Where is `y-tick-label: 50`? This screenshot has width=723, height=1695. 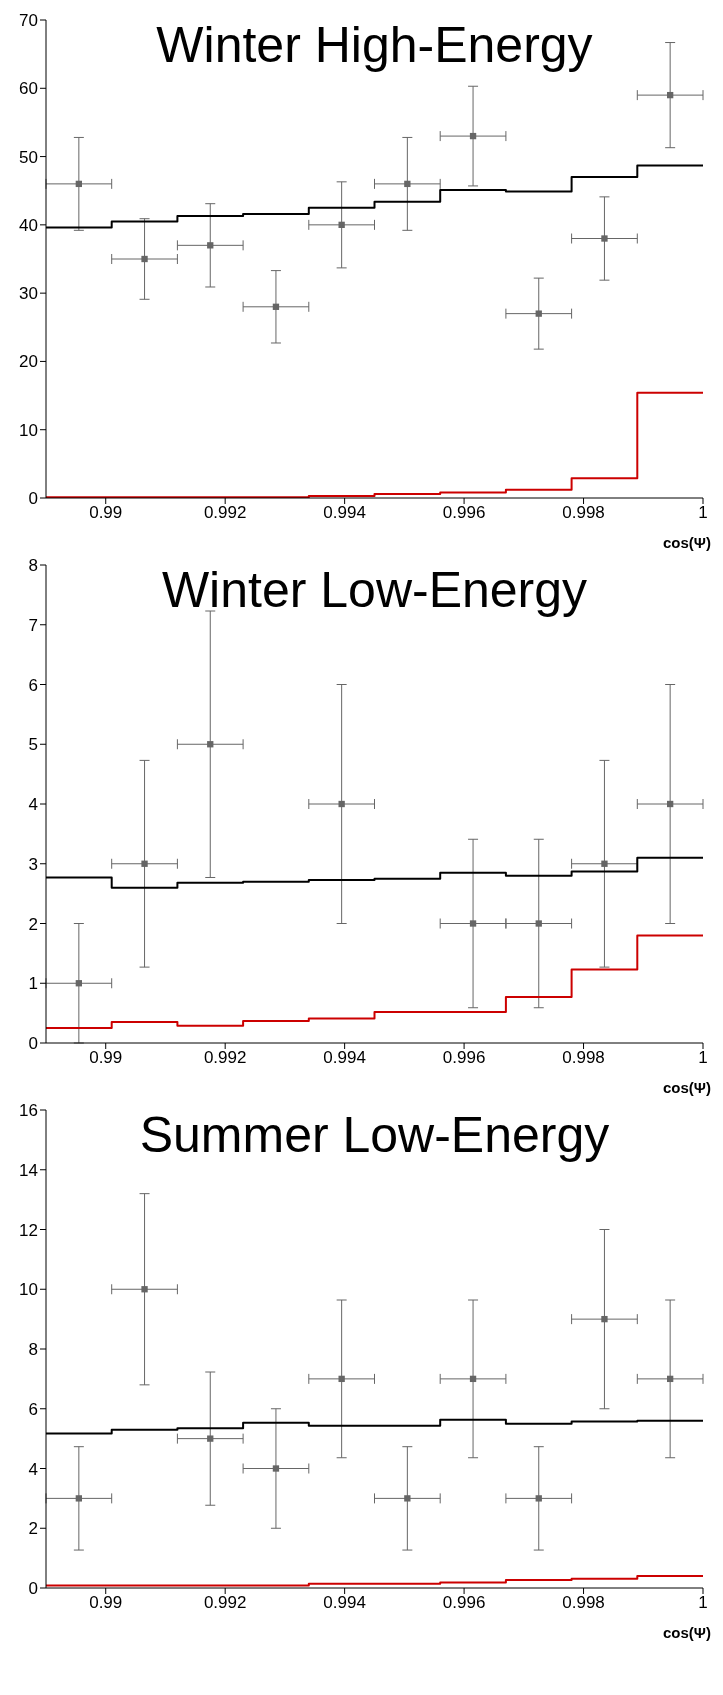 y-tick-label: 50 is located at coordinates (28, 157).